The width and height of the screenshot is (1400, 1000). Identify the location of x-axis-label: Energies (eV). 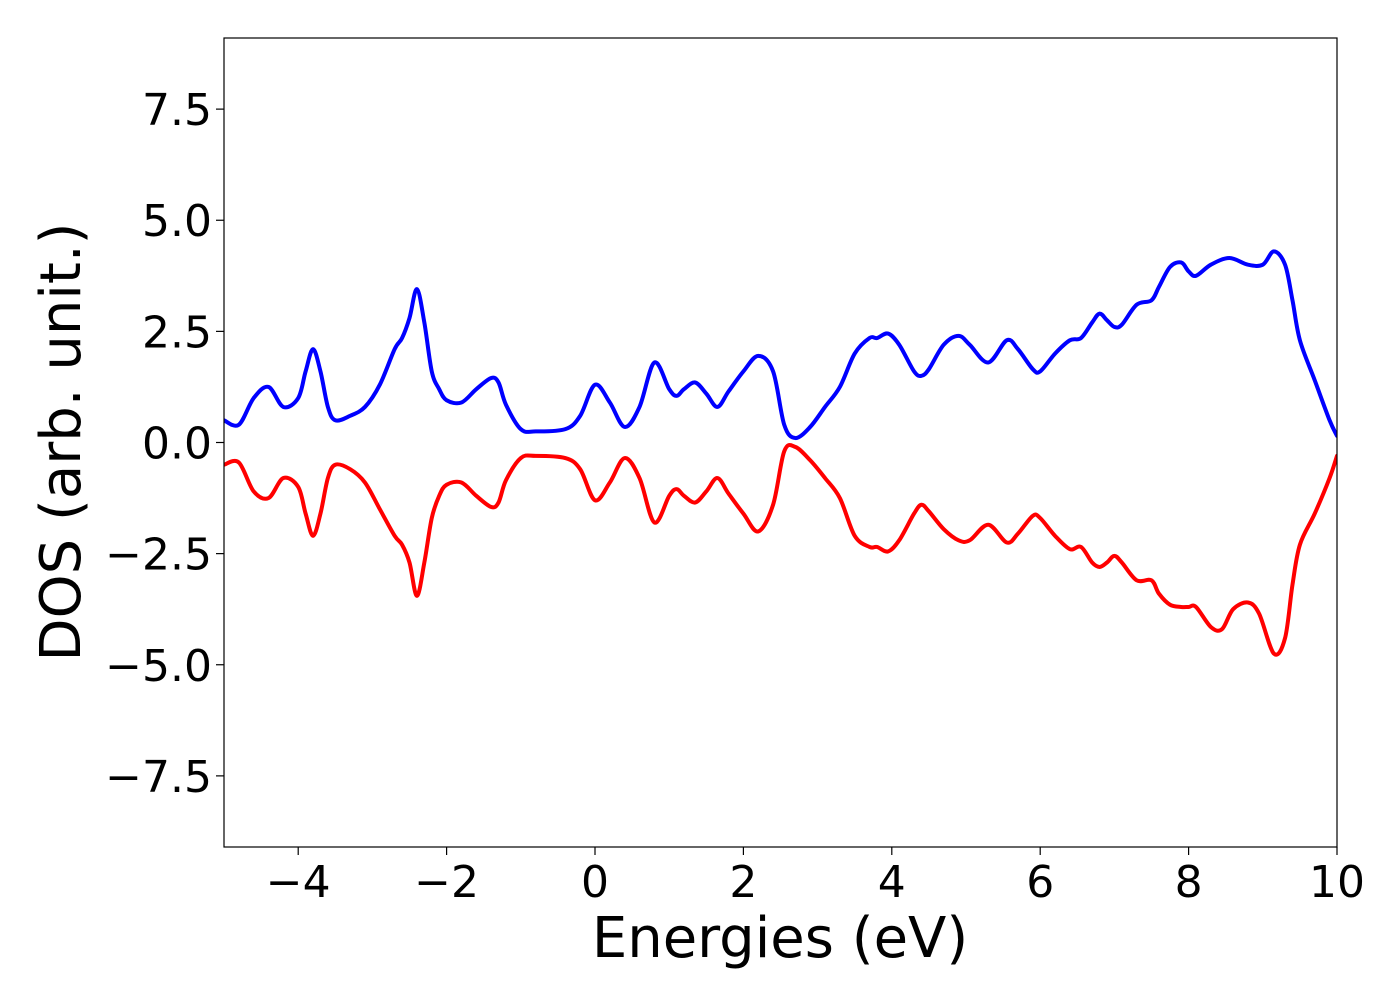
(780, 938).